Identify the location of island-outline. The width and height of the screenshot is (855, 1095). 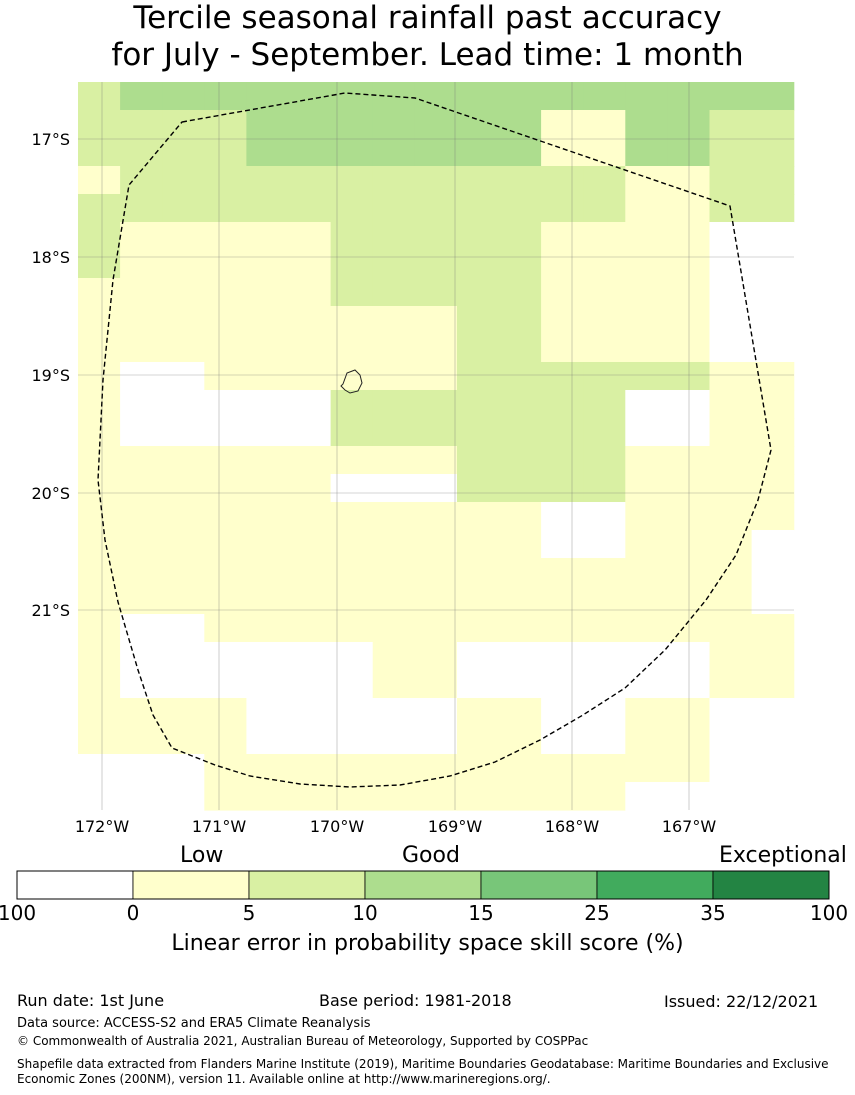
(351, 381).